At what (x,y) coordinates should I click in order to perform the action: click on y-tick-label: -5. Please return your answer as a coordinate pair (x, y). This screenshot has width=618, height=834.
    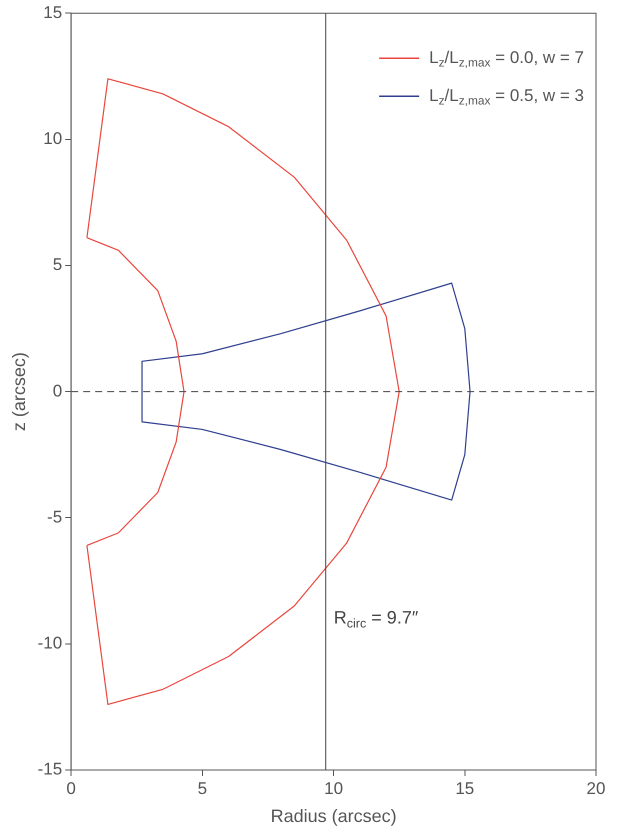
    Looking at the image, I should click on (54, 516).